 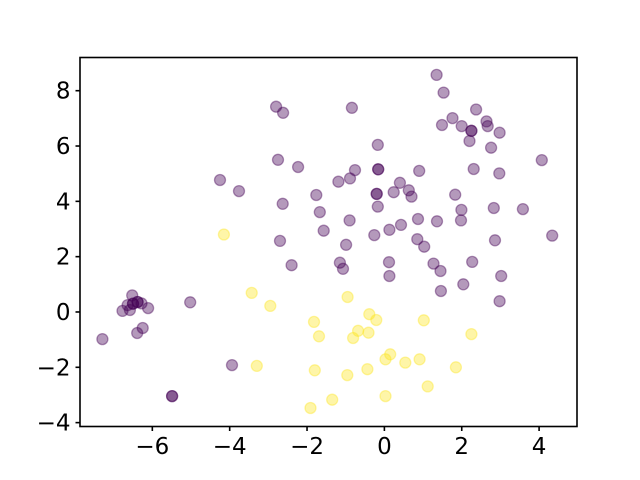 What do you see at coordinates (307, 447) in the screenshot?
I see `x-axis-tick-label: −2` at bounding box center [307, 447].